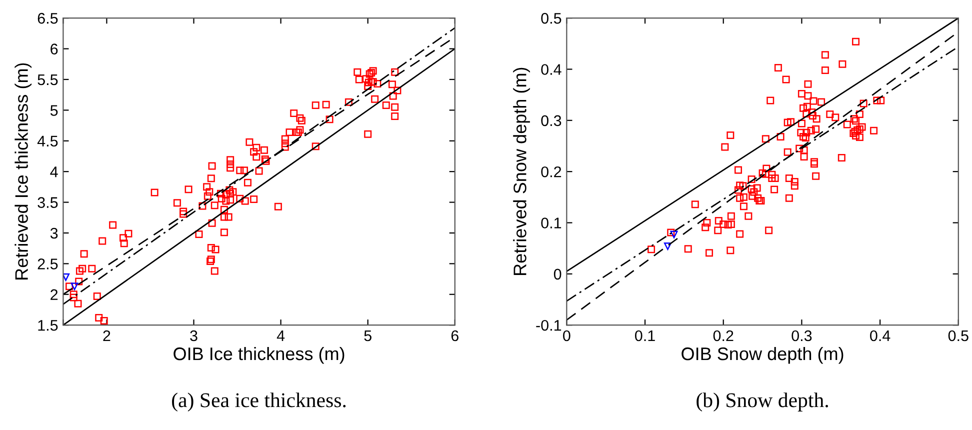 This screenshot has height=430, width=972. What do you see at coordinates (549, 325) in the screenshot?
I see `y-tick-label: -0.1` at bounding box center [549, 325].